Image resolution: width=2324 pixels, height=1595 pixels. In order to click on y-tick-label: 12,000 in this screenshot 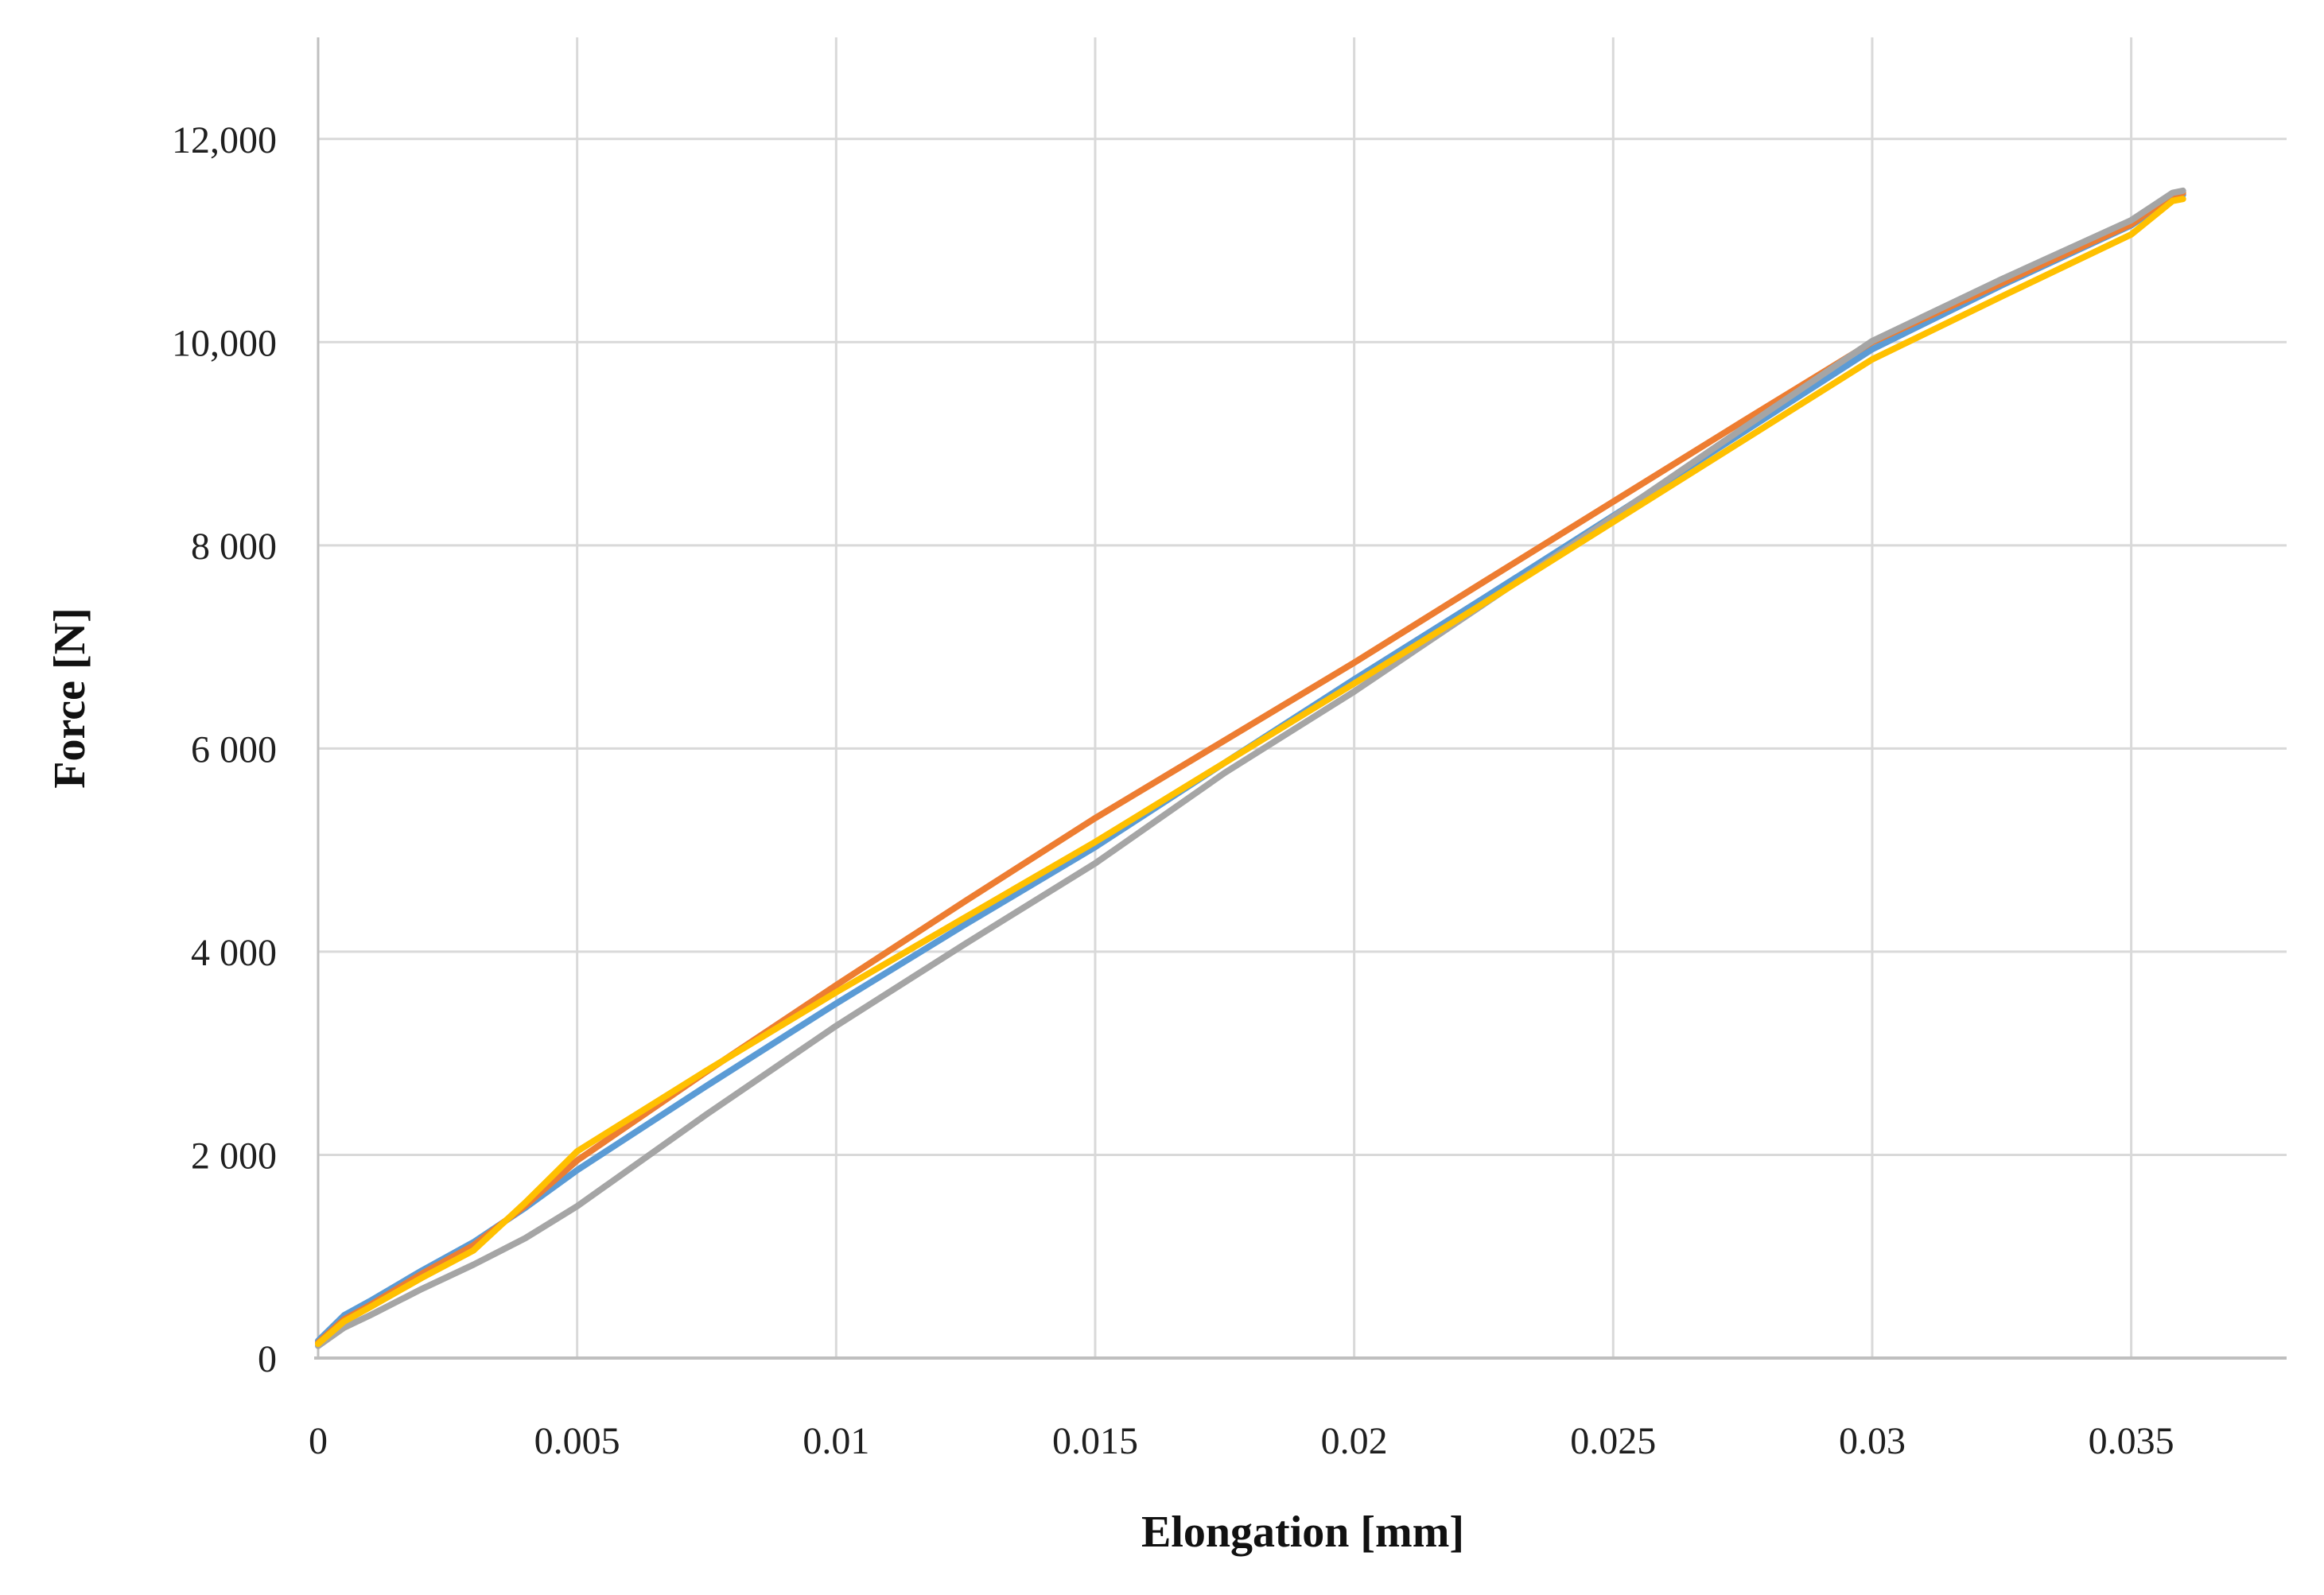, I will do `click(224, 140)`.